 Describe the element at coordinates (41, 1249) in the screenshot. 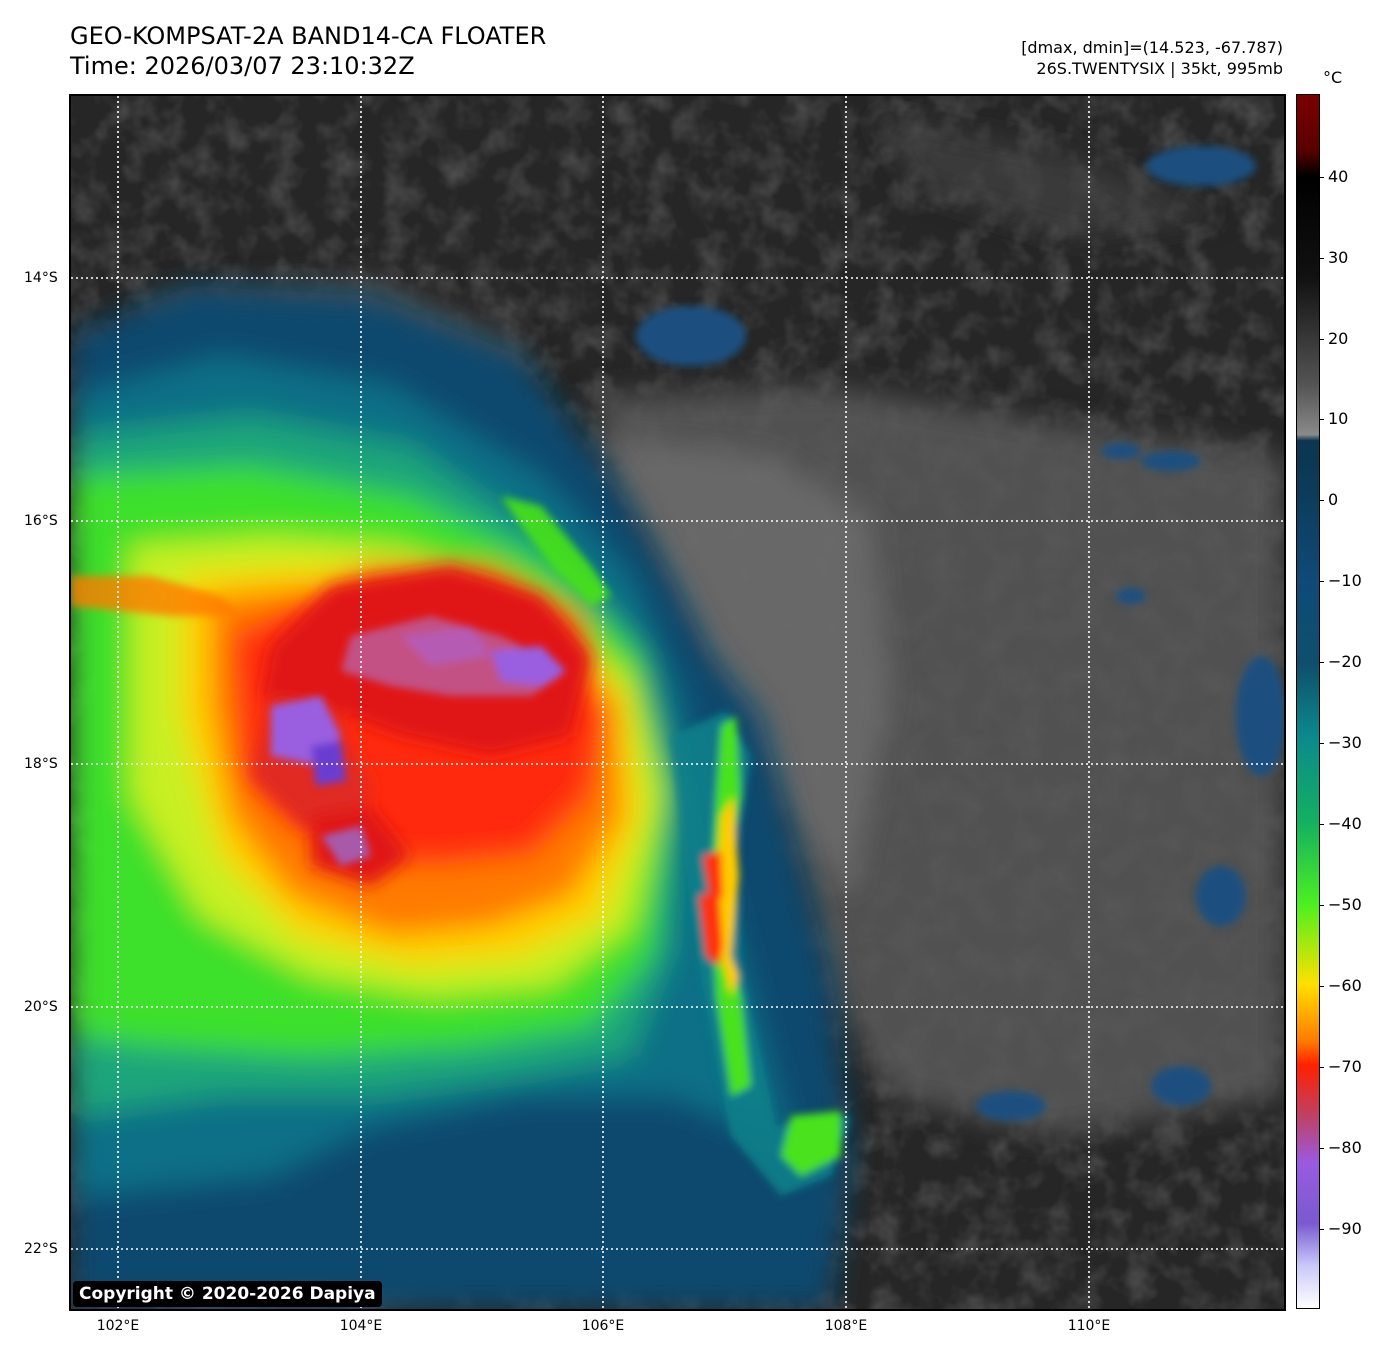

I see `lat-label-22s: 22°S` at that location.